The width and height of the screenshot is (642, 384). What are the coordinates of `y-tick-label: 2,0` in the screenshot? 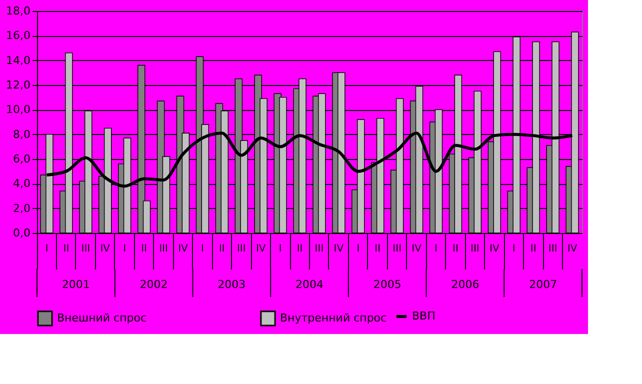 It's located at (21, 208).